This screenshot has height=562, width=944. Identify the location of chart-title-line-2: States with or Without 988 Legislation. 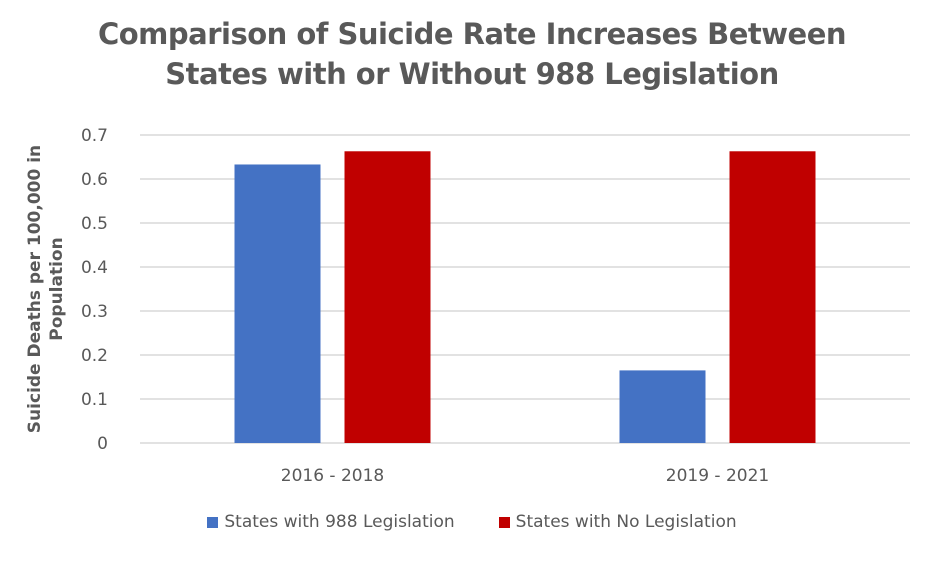
(472, 74).